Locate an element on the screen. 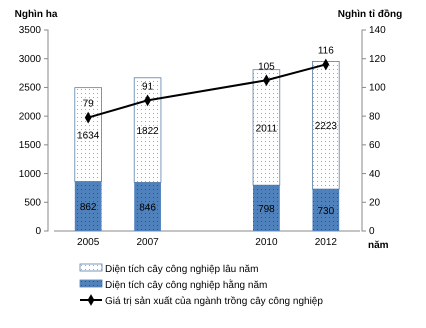 The width and height of the screenshot is (426, 328). data-label: 116 is located at coordinates (326, 50).